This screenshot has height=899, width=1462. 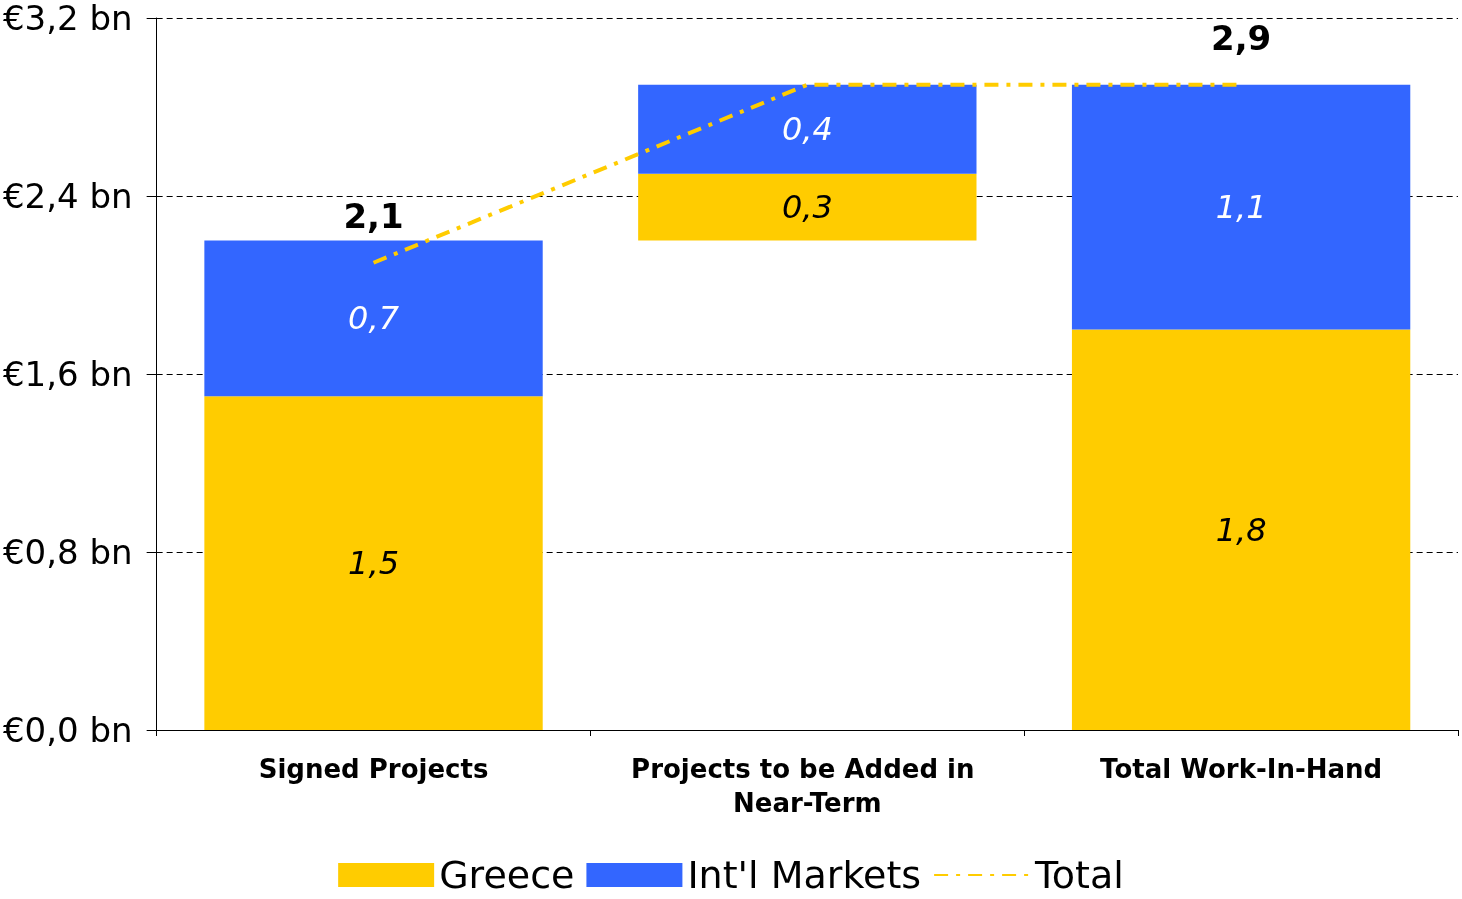 What do you see at coordinates (807, 129) in the screenshot?
I see `data-label: 0,4` at bounding box center [807, 129].